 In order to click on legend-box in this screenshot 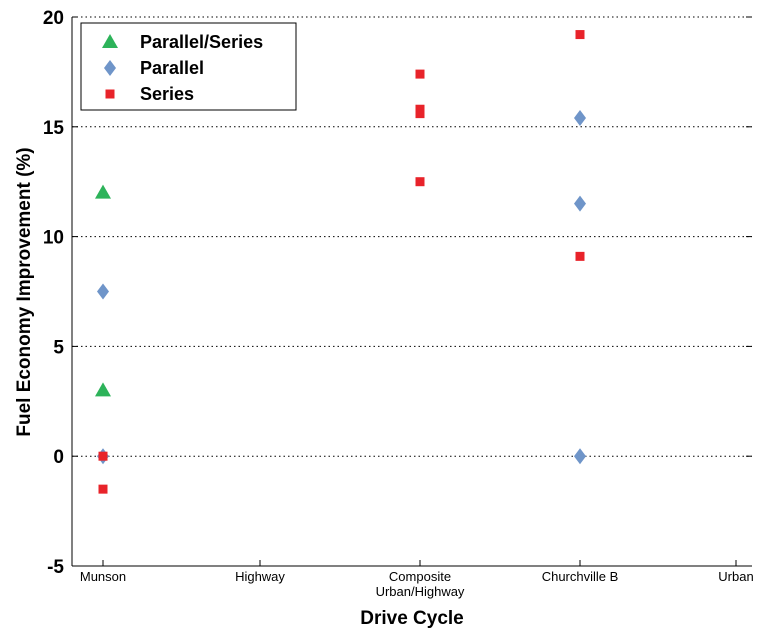, I will do `click(188, 66)`.